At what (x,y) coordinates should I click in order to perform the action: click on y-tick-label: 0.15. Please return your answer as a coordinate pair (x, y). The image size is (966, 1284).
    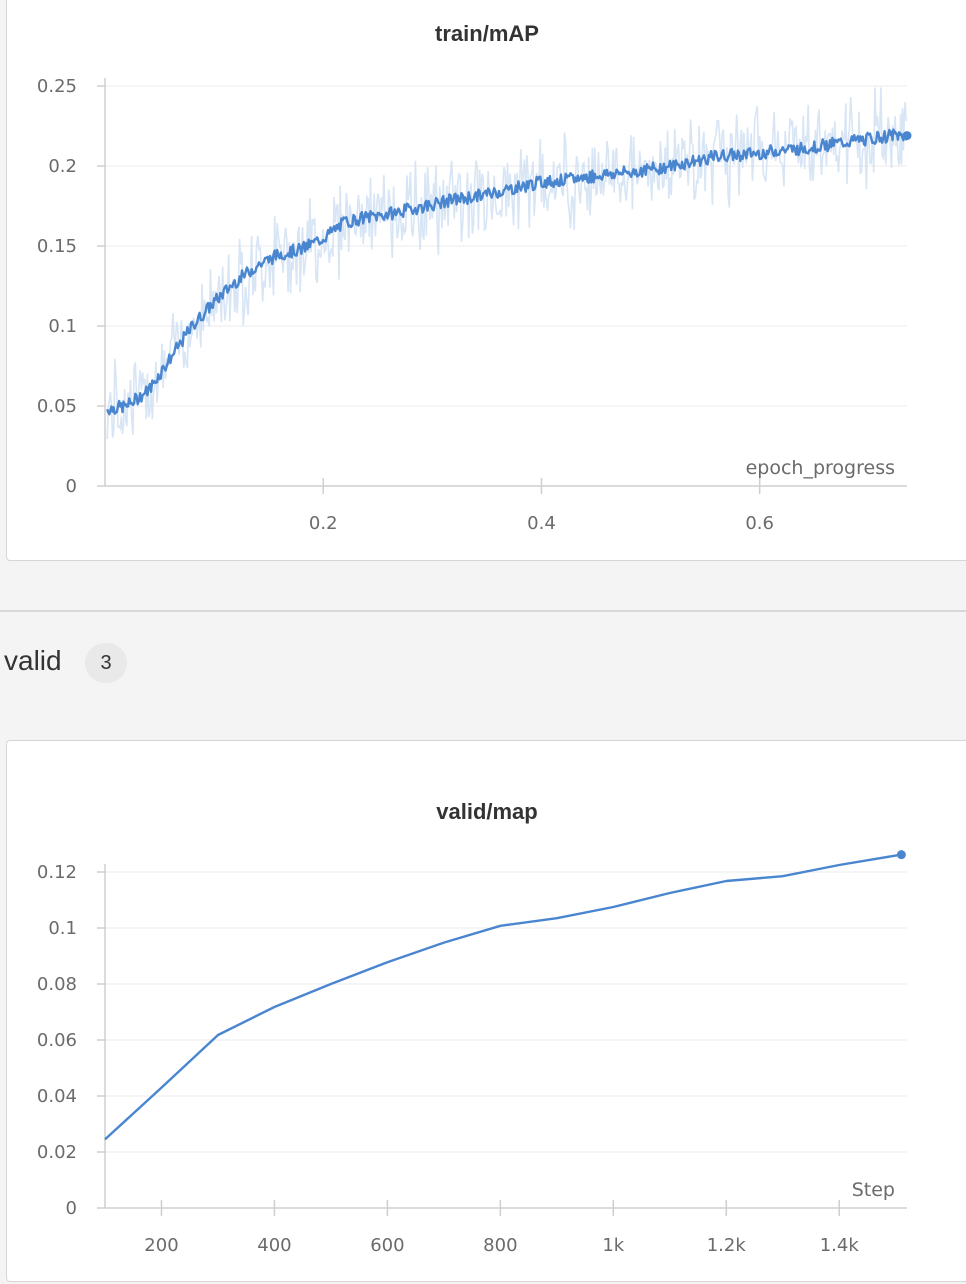
    Looking at the image, I should click on (57, 246).